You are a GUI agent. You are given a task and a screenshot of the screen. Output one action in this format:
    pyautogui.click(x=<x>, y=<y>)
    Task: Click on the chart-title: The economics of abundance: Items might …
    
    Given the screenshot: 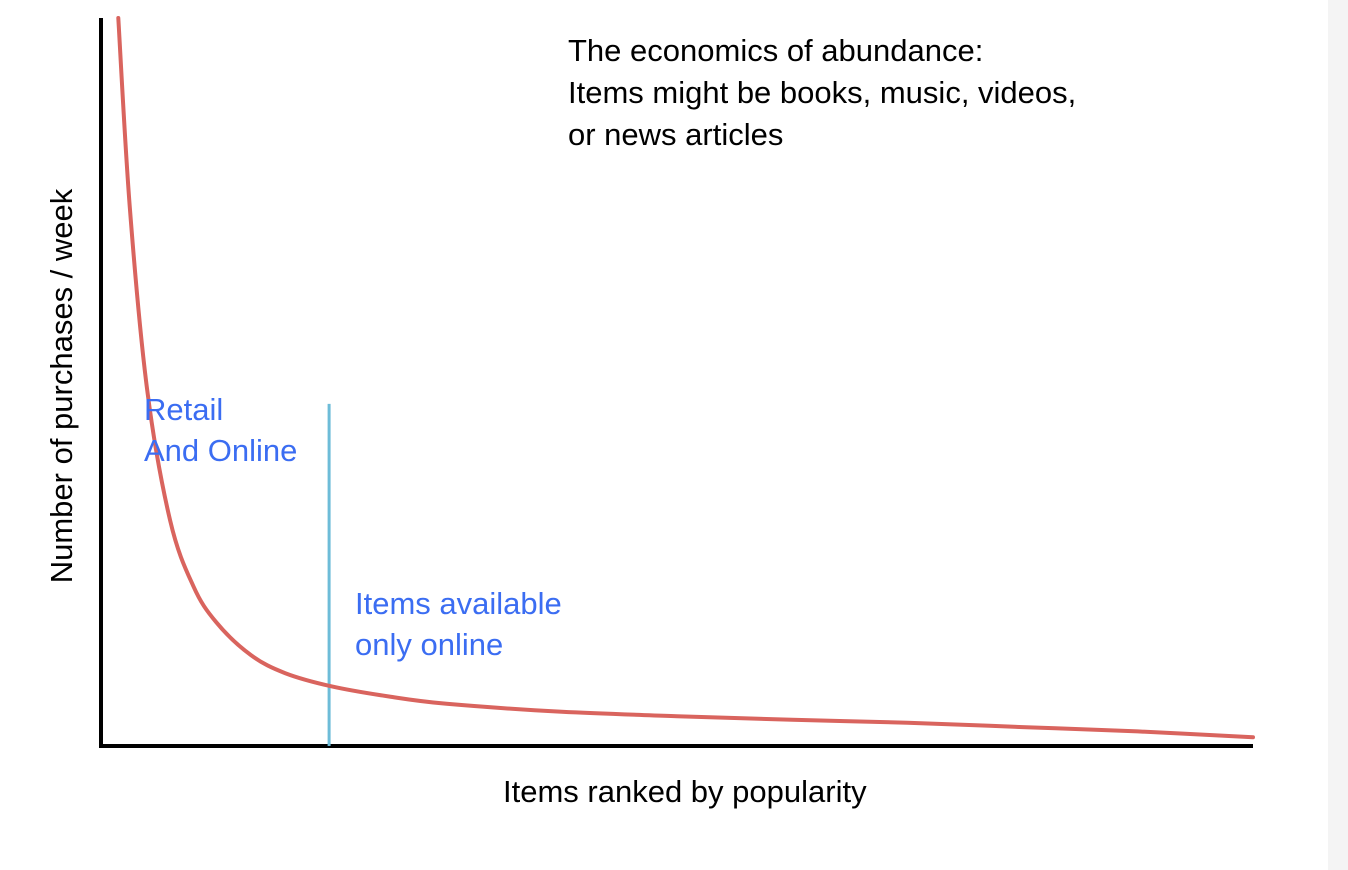 What is the action you would take?
    pyautogui.click(x=822, y=93)
    